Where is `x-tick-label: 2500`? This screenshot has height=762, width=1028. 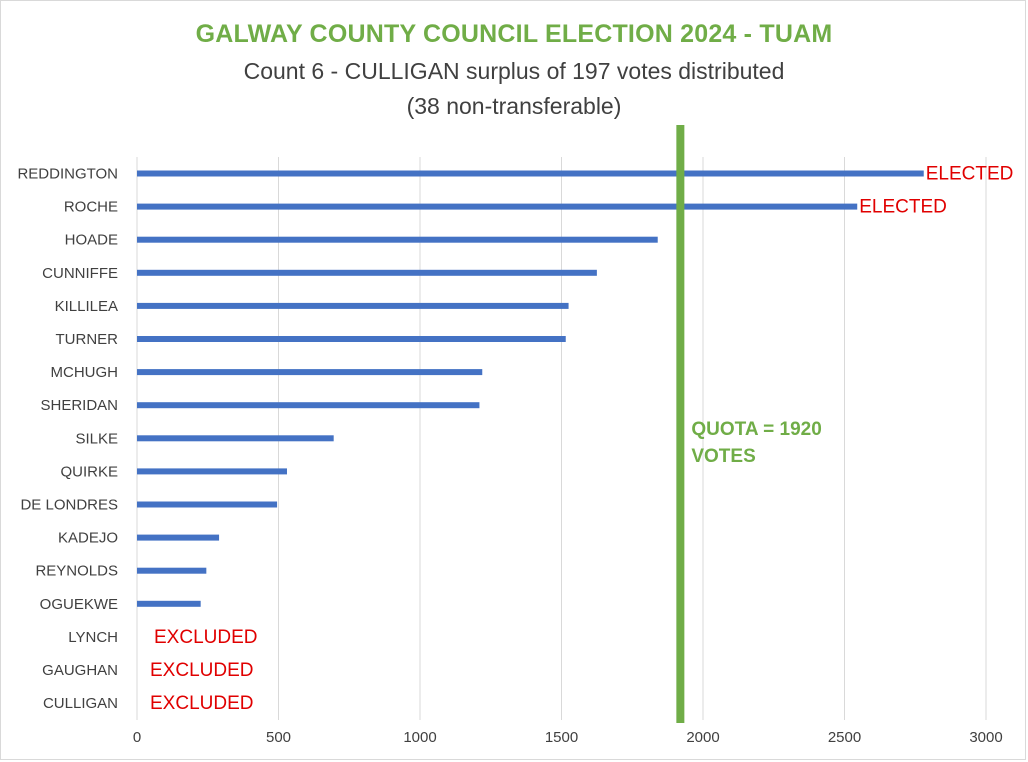
x-tick-label: 2500 is located at coordinates (844, 737).